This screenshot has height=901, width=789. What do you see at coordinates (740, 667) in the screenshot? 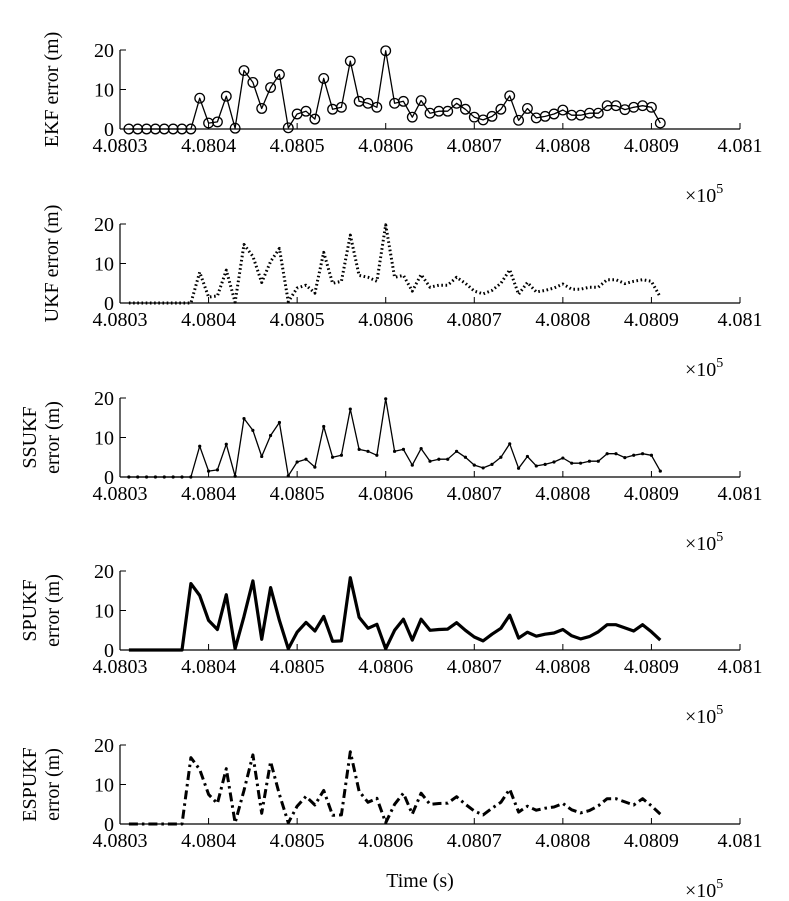
I see `spukf-panel-x-tick-label-7: 4.081` at bounding box center [740, 667].